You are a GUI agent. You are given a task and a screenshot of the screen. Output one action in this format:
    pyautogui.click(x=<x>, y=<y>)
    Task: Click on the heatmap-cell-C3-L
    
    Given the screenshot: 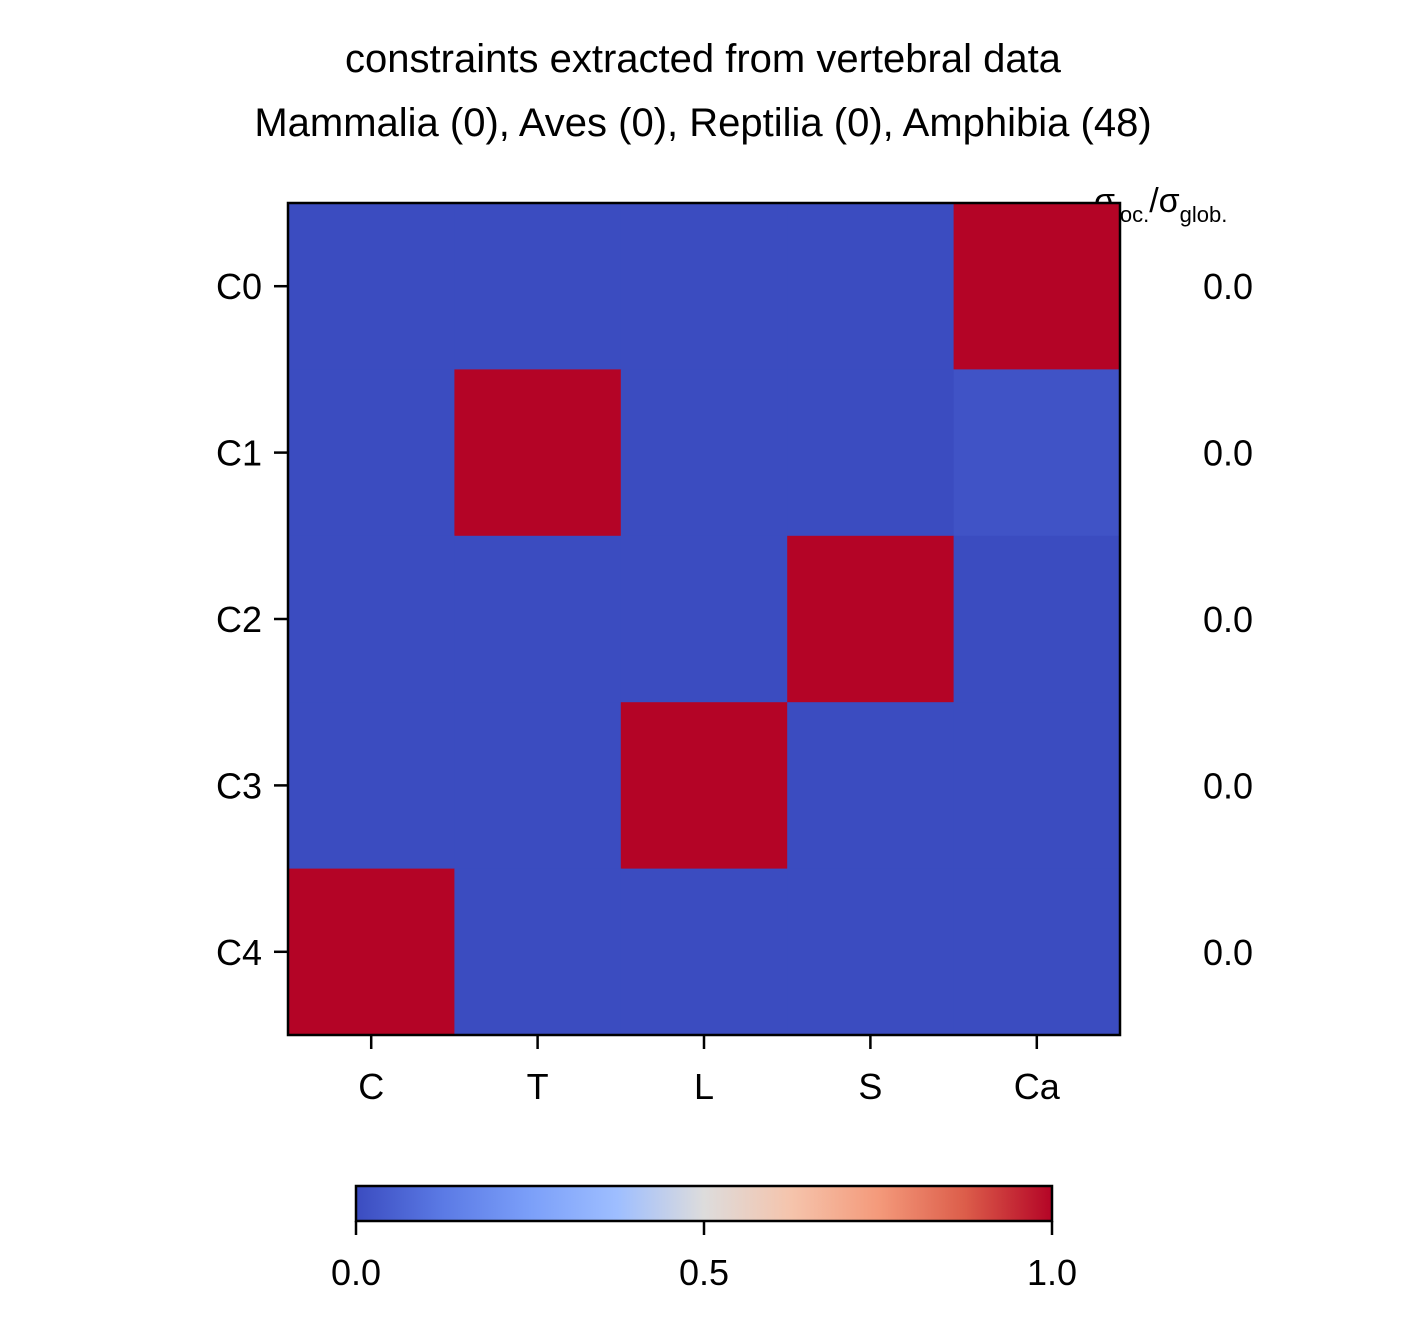 What is the action you would take?
    pyautogui.click(x=704, y=786)
    